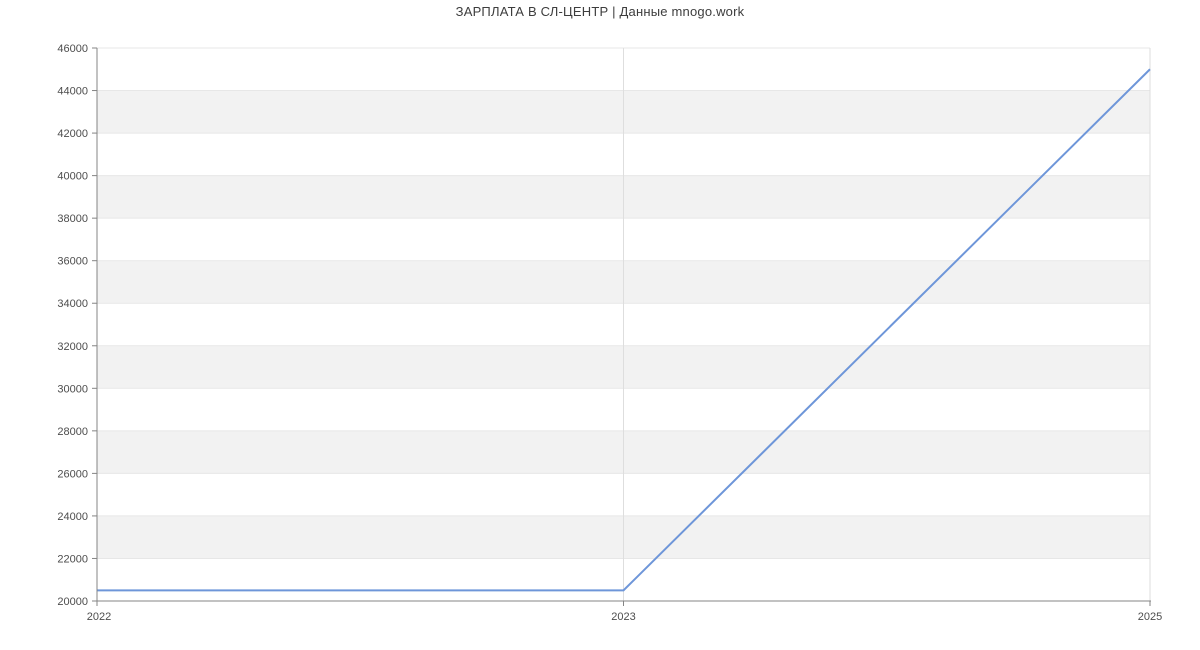 The width and height of the screenshot is (1200, 650). Describe the element at coordinates (72, 474) in the screenshot. I see `y-tick-label: 26000` at that location.